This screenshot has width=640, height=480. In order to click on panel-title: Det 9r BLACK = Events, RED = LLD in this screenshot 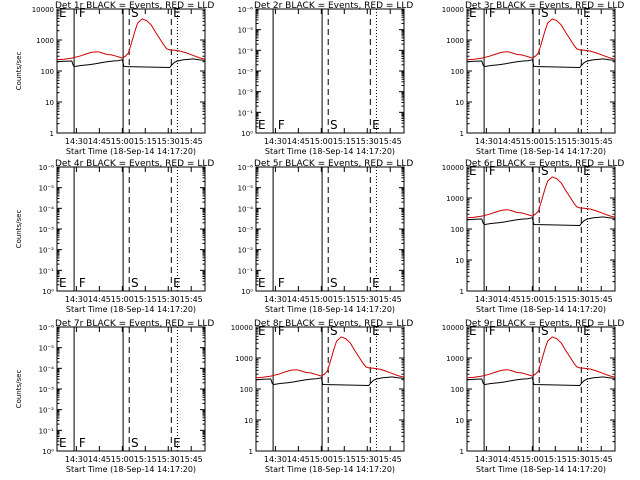, I will do `click(544, 324)`.